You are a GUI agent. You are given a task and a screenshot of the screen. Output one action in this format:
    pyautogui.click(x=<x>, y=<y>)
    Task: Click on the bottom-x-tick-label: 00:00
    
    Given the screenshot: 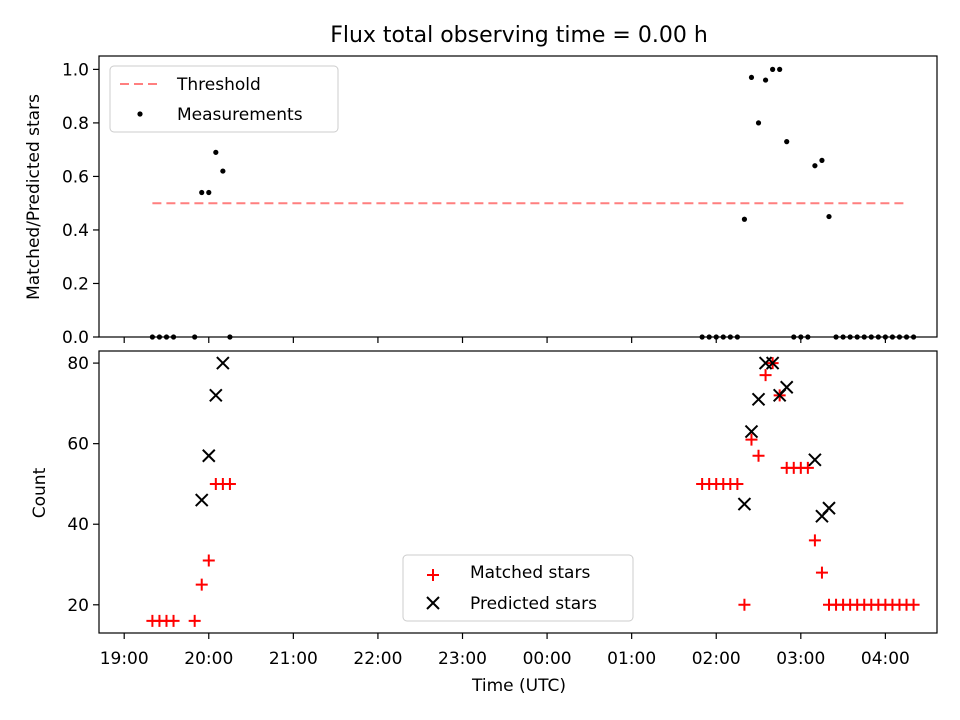 What is the action you would take?
    pyautogui.click(x=547, y=659)
    